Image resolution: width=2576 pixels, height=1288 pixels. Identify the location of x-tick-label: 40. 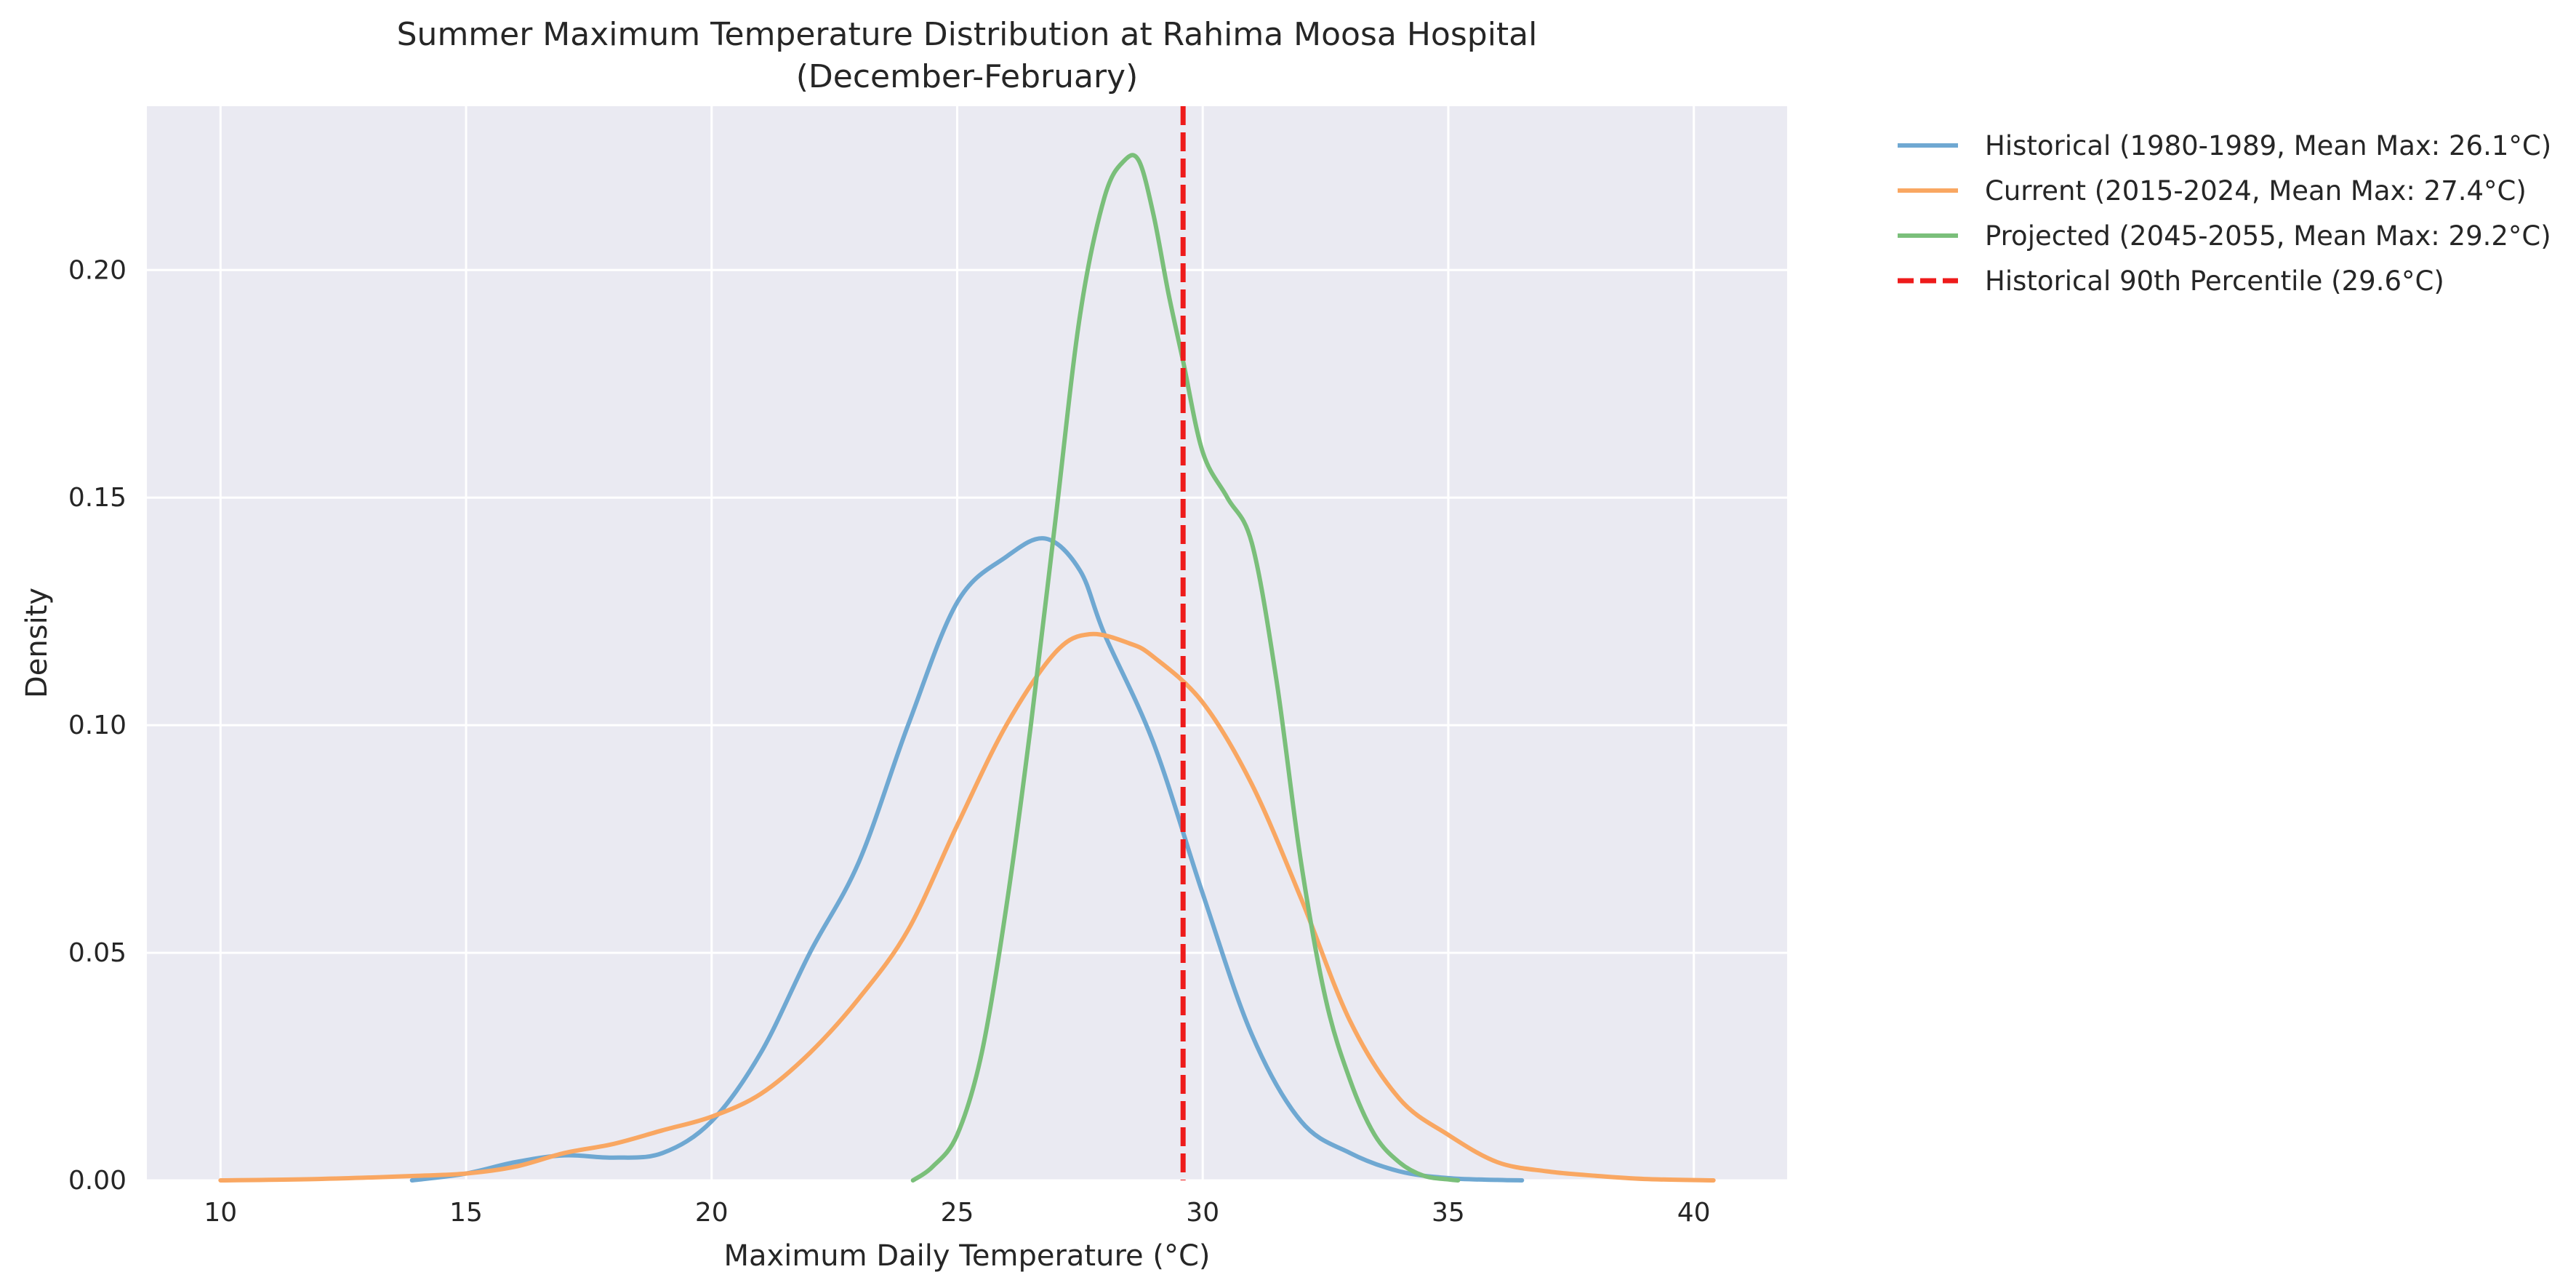
(1694, 1213).